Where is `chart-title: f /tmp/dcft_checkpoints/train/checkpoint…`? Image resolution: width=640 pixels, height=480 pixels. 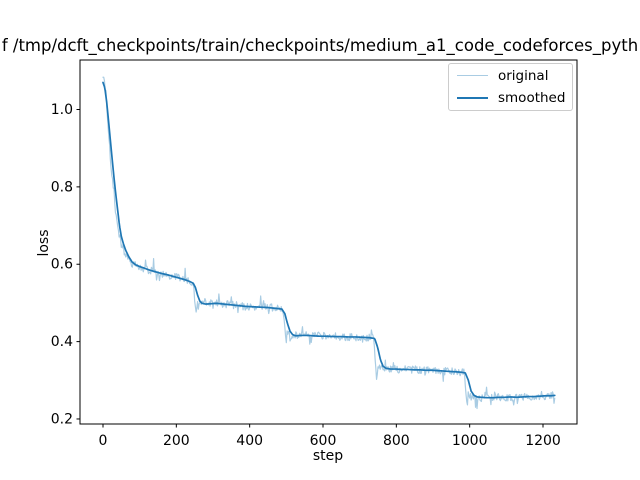 chart-title: f /tmp/dcft_checkpoints/train/checkpoint… is located at coordinates (320, 45).